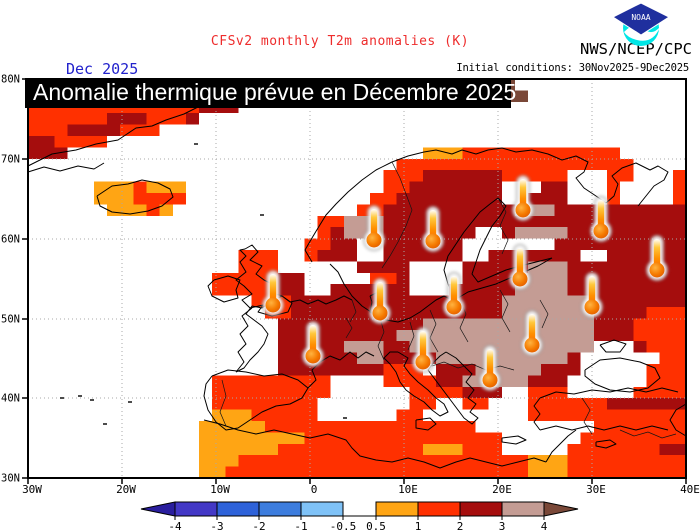 The image size is (700, 532). I want to click on border-line, so click(505, 311).